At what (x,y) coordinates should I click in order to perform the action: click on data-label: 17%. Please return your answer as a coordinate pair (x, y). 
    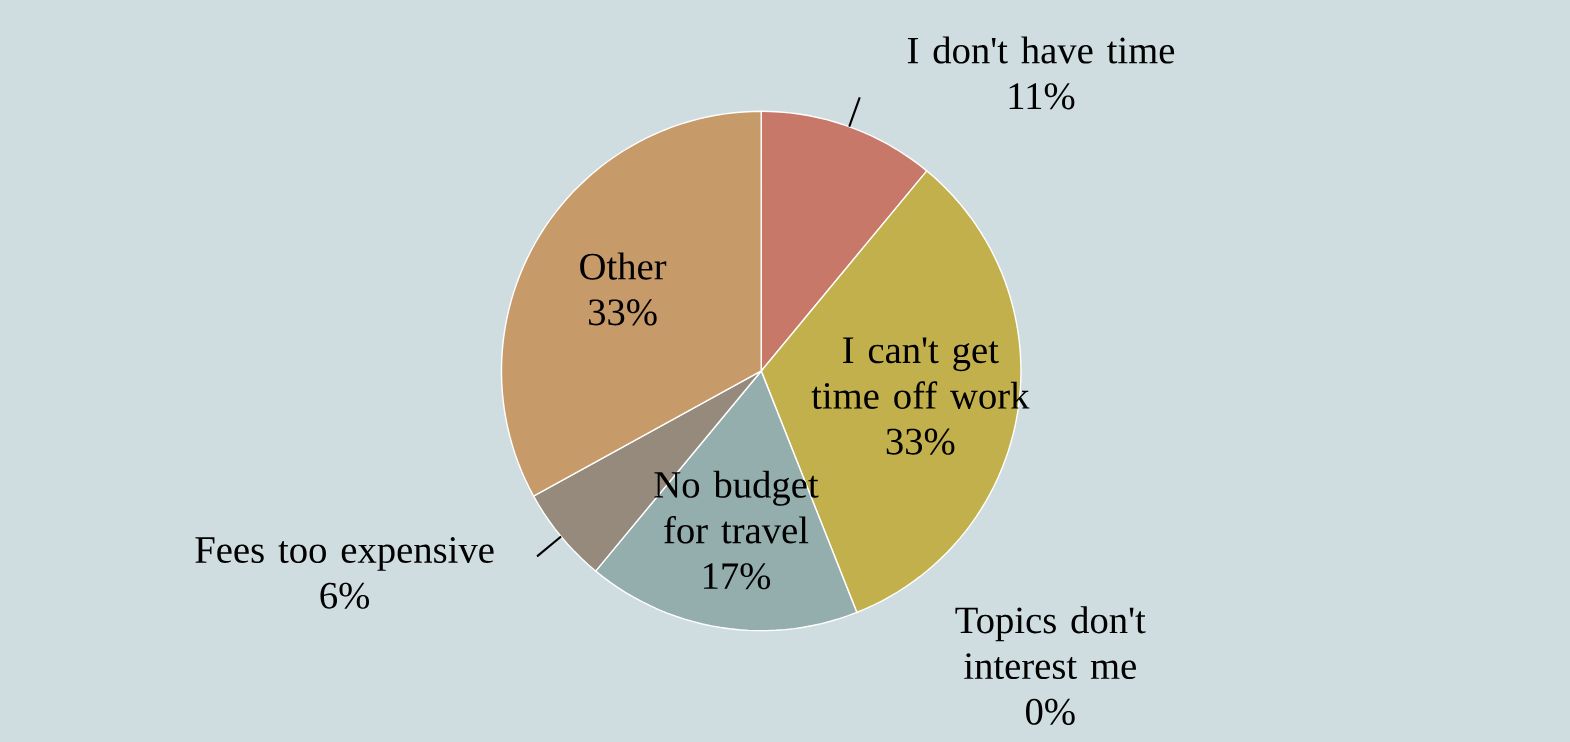
    Looking at the image, I should click on (737, 576).